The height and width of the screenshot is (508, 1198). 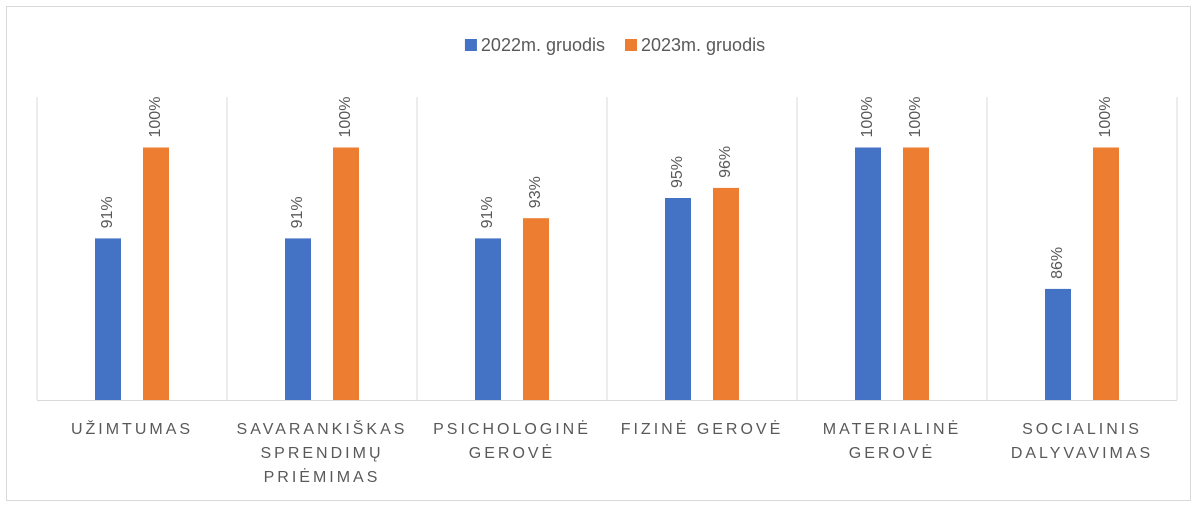 What do you see at coordinates (1057, 263) in the screenshot?
I see `data-label: 86%` at bounding box center [1057, 263].